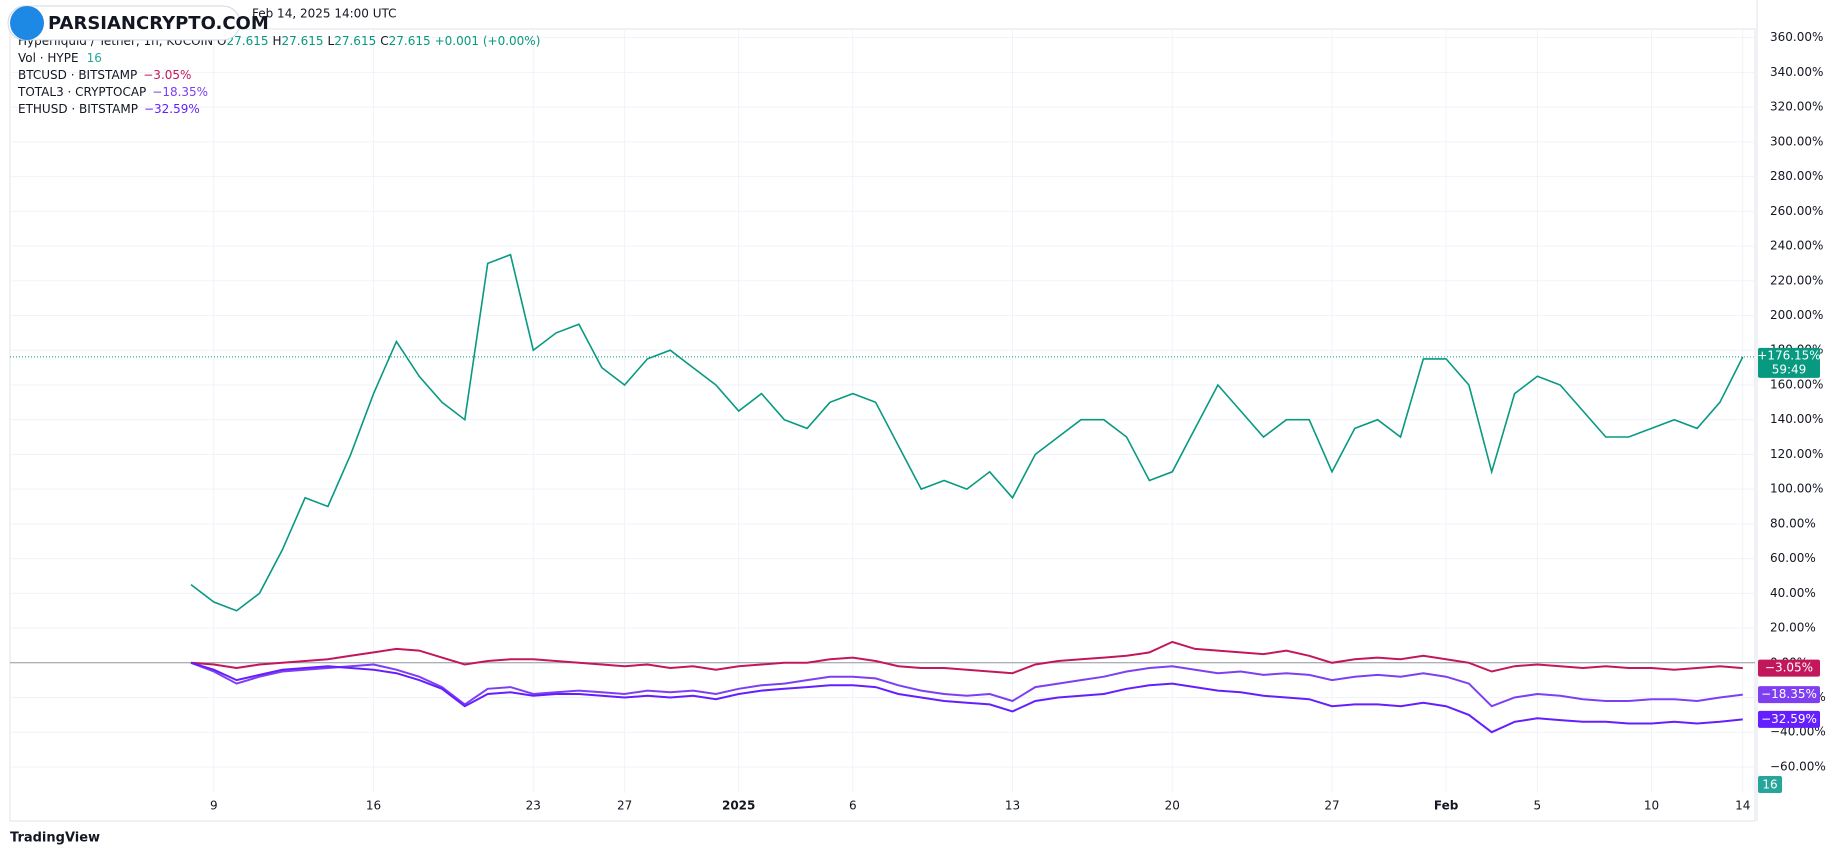 The height and width of the screenshot is (855, 1835). I want to click on volume-value: 16, so click(94, 58).